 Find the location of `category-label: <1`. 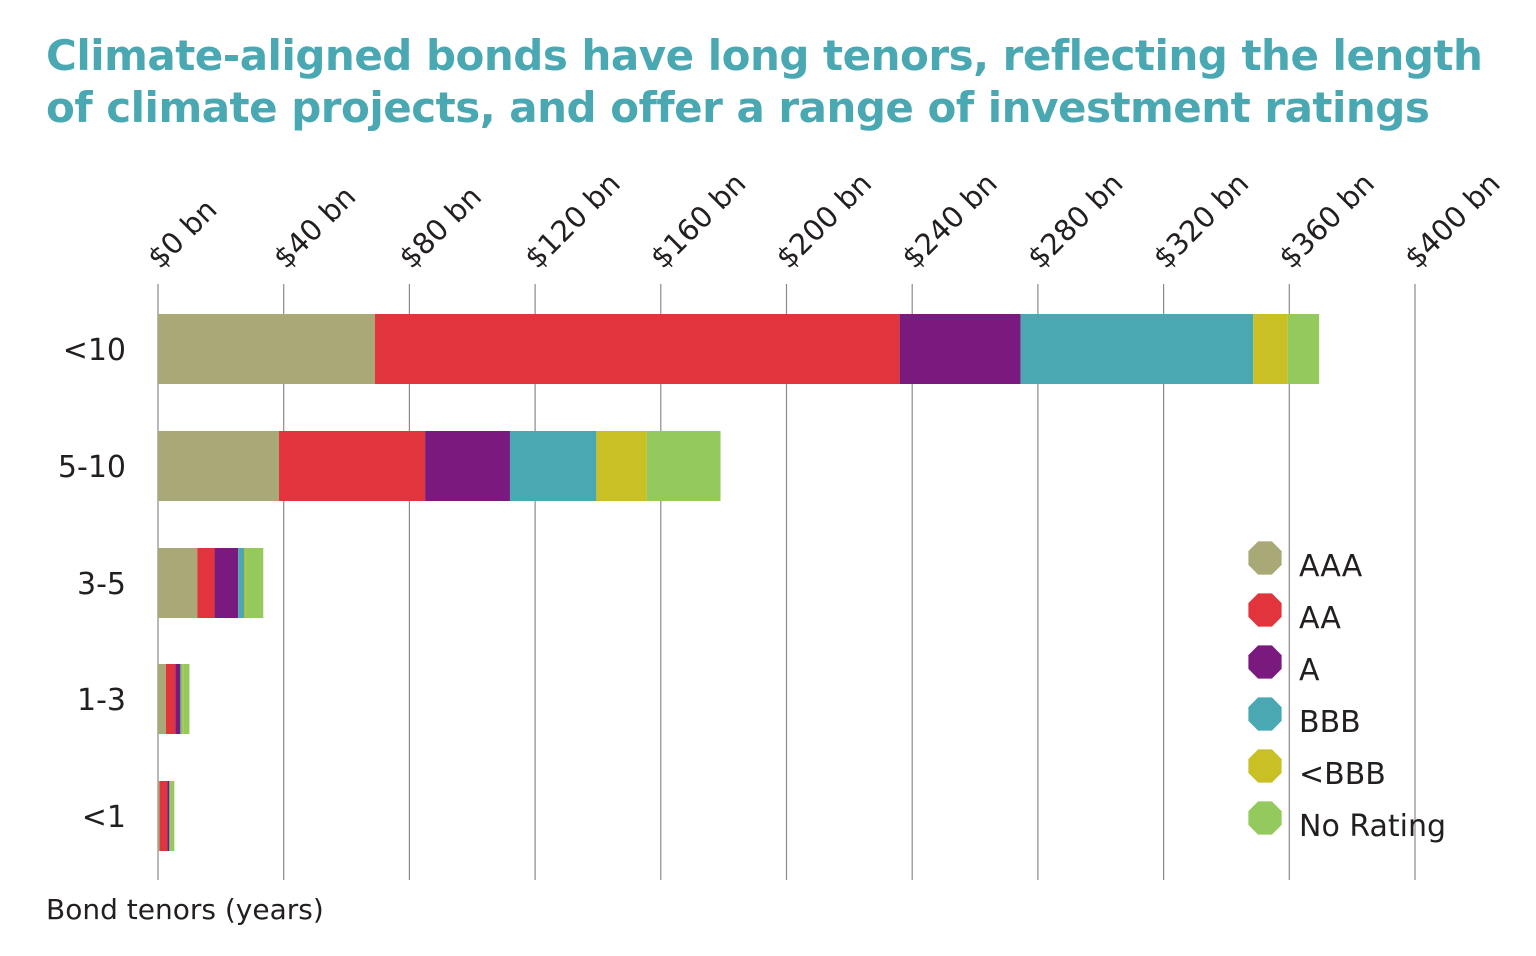

category-label: <1 is located at coordinates (104, 817).